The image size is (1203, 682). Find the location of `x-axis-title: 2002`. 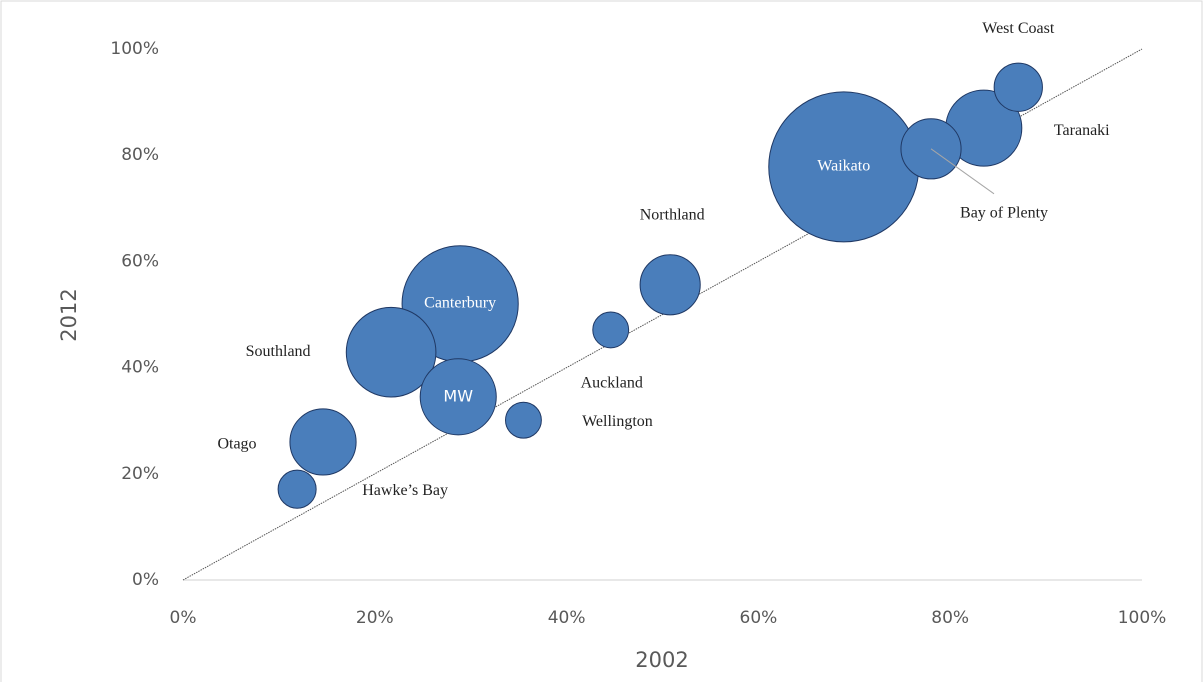

x-axis-title: 2002 is located at coordinates (661, 660).